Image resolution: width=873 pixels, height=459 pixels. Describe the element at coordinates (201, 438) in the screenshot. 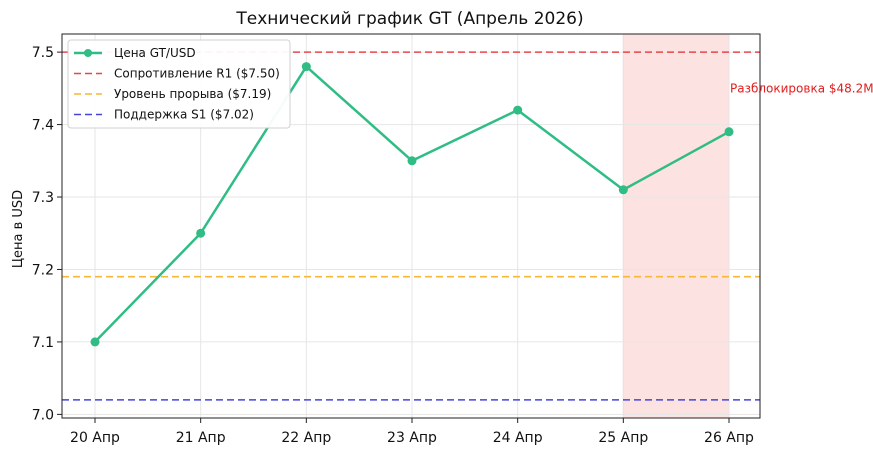

I see `x-tick-label: 21 Апр` at that location.